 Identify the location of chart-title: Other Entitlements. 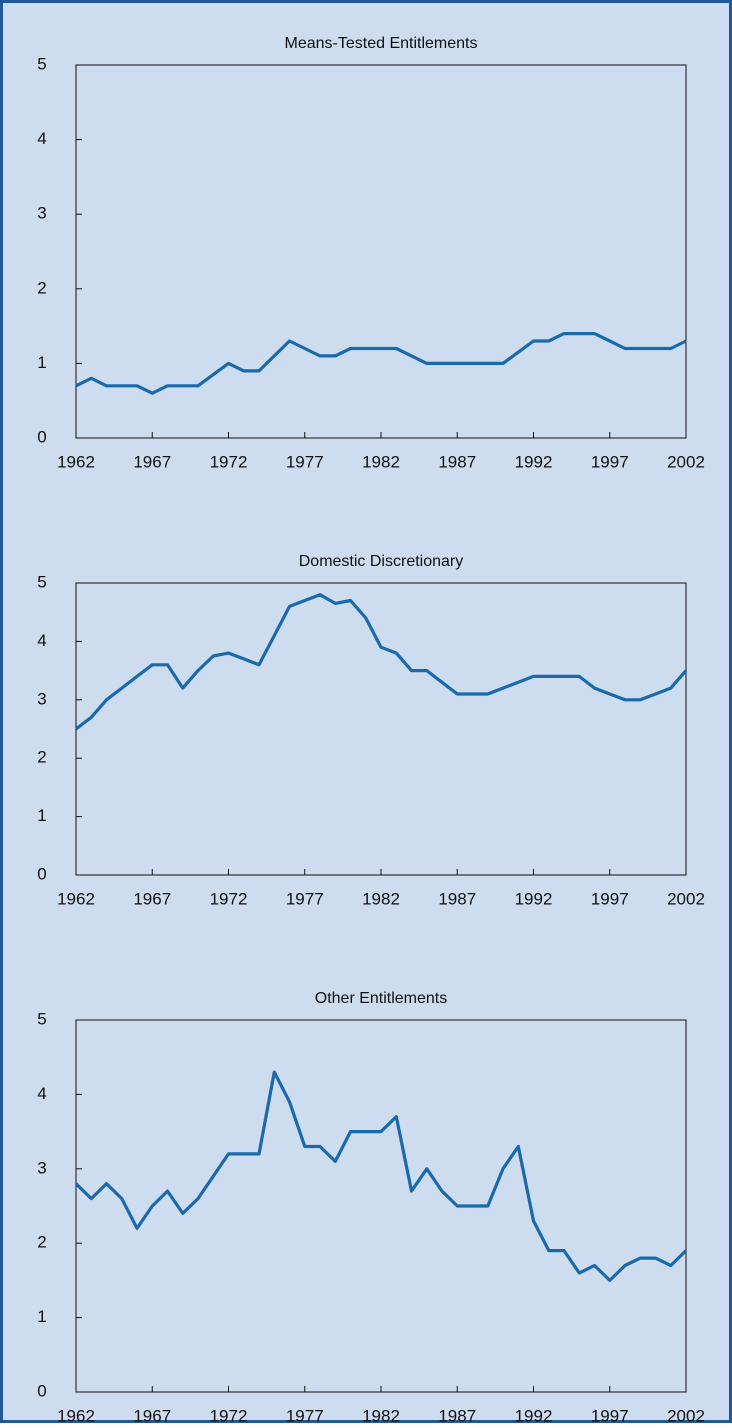
(381, 998).